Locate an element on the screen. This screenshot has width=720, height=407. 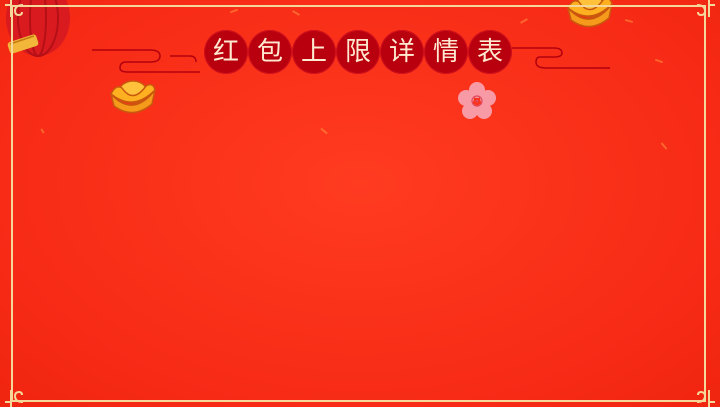
gold-ingot-icon is located at coordinates (133, 97).